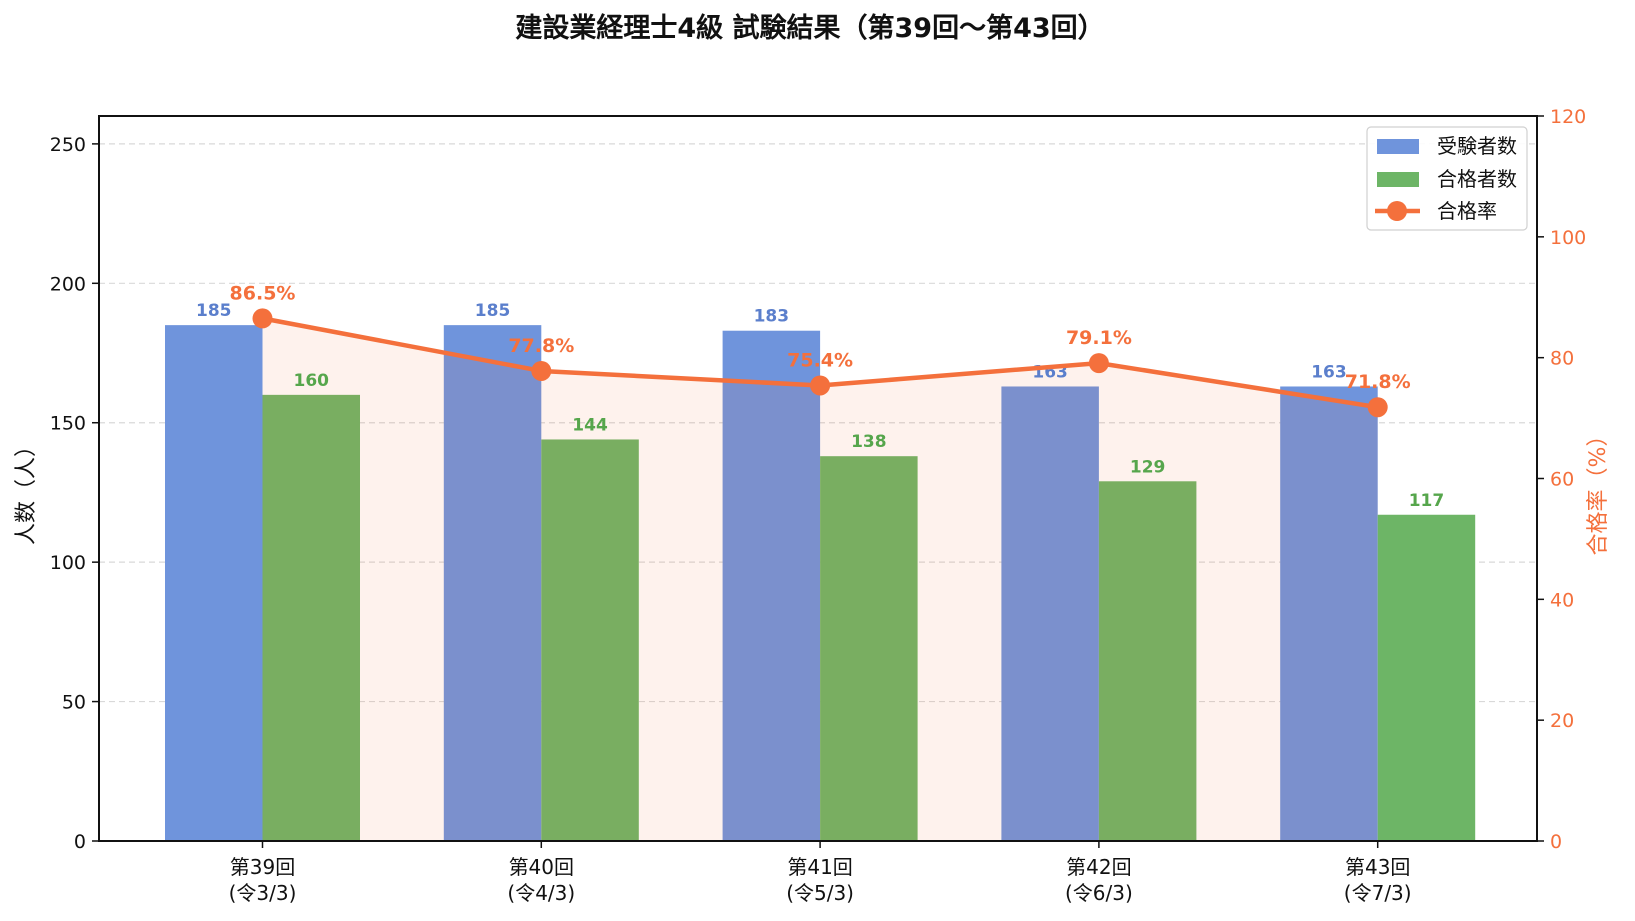  I want to click on bar-label-passers: 160, so click(312, 381).